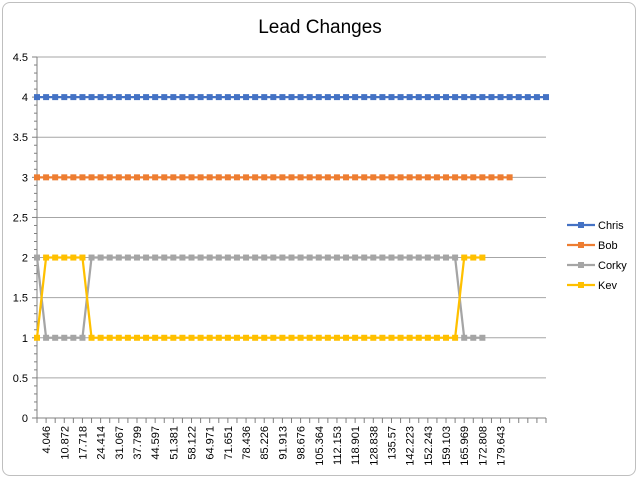 The width and height of the screenshot is (641, 480). Describe the element at coordinates (25, 238) in the screenshot. I see `y-axis: 0 0.5 1 1.5 2 2.5 3 3.5 4 4.5` at that location.